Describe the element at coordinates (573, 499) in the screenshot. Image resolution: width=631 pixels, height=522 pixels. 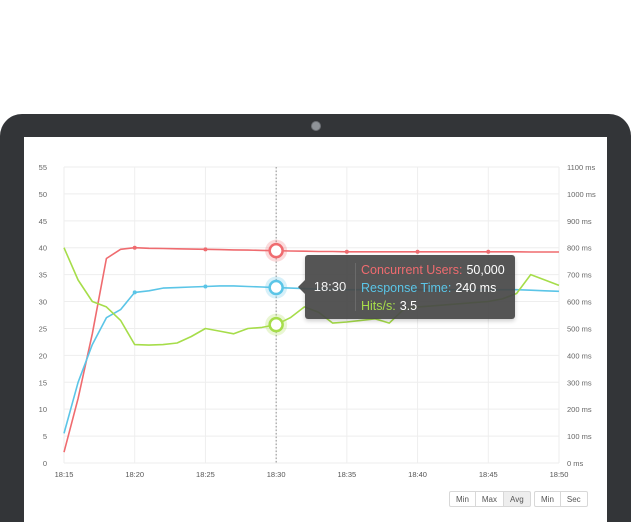
I see `unit-sec-button: Sec` at that location.